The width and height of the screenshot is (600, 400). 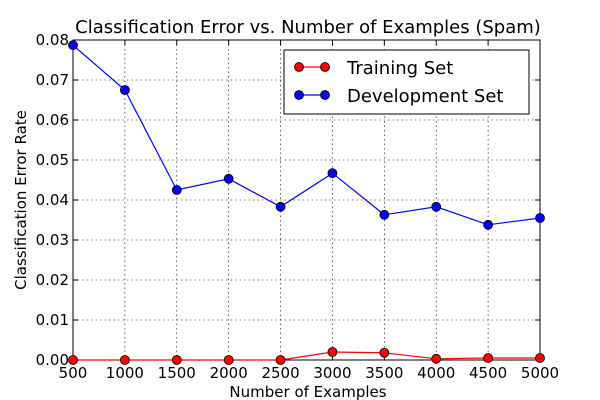 I want to click on x-tick-label: 3500, so click(x=384, y=373).